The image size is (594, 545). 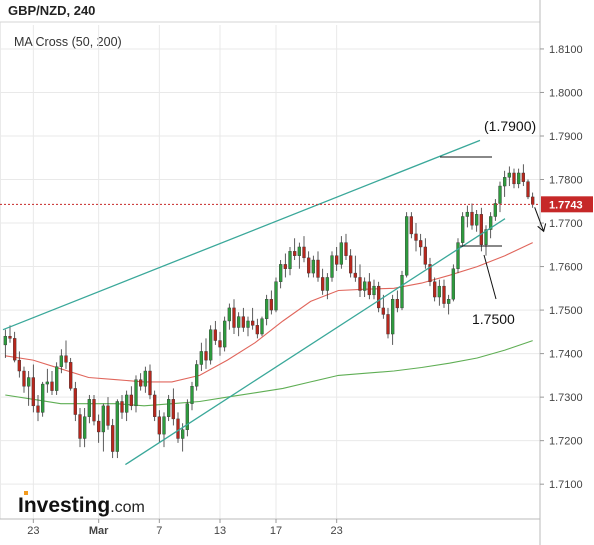 I want to click on y-tick-label: 1.7500, so click(x=566, y=311).